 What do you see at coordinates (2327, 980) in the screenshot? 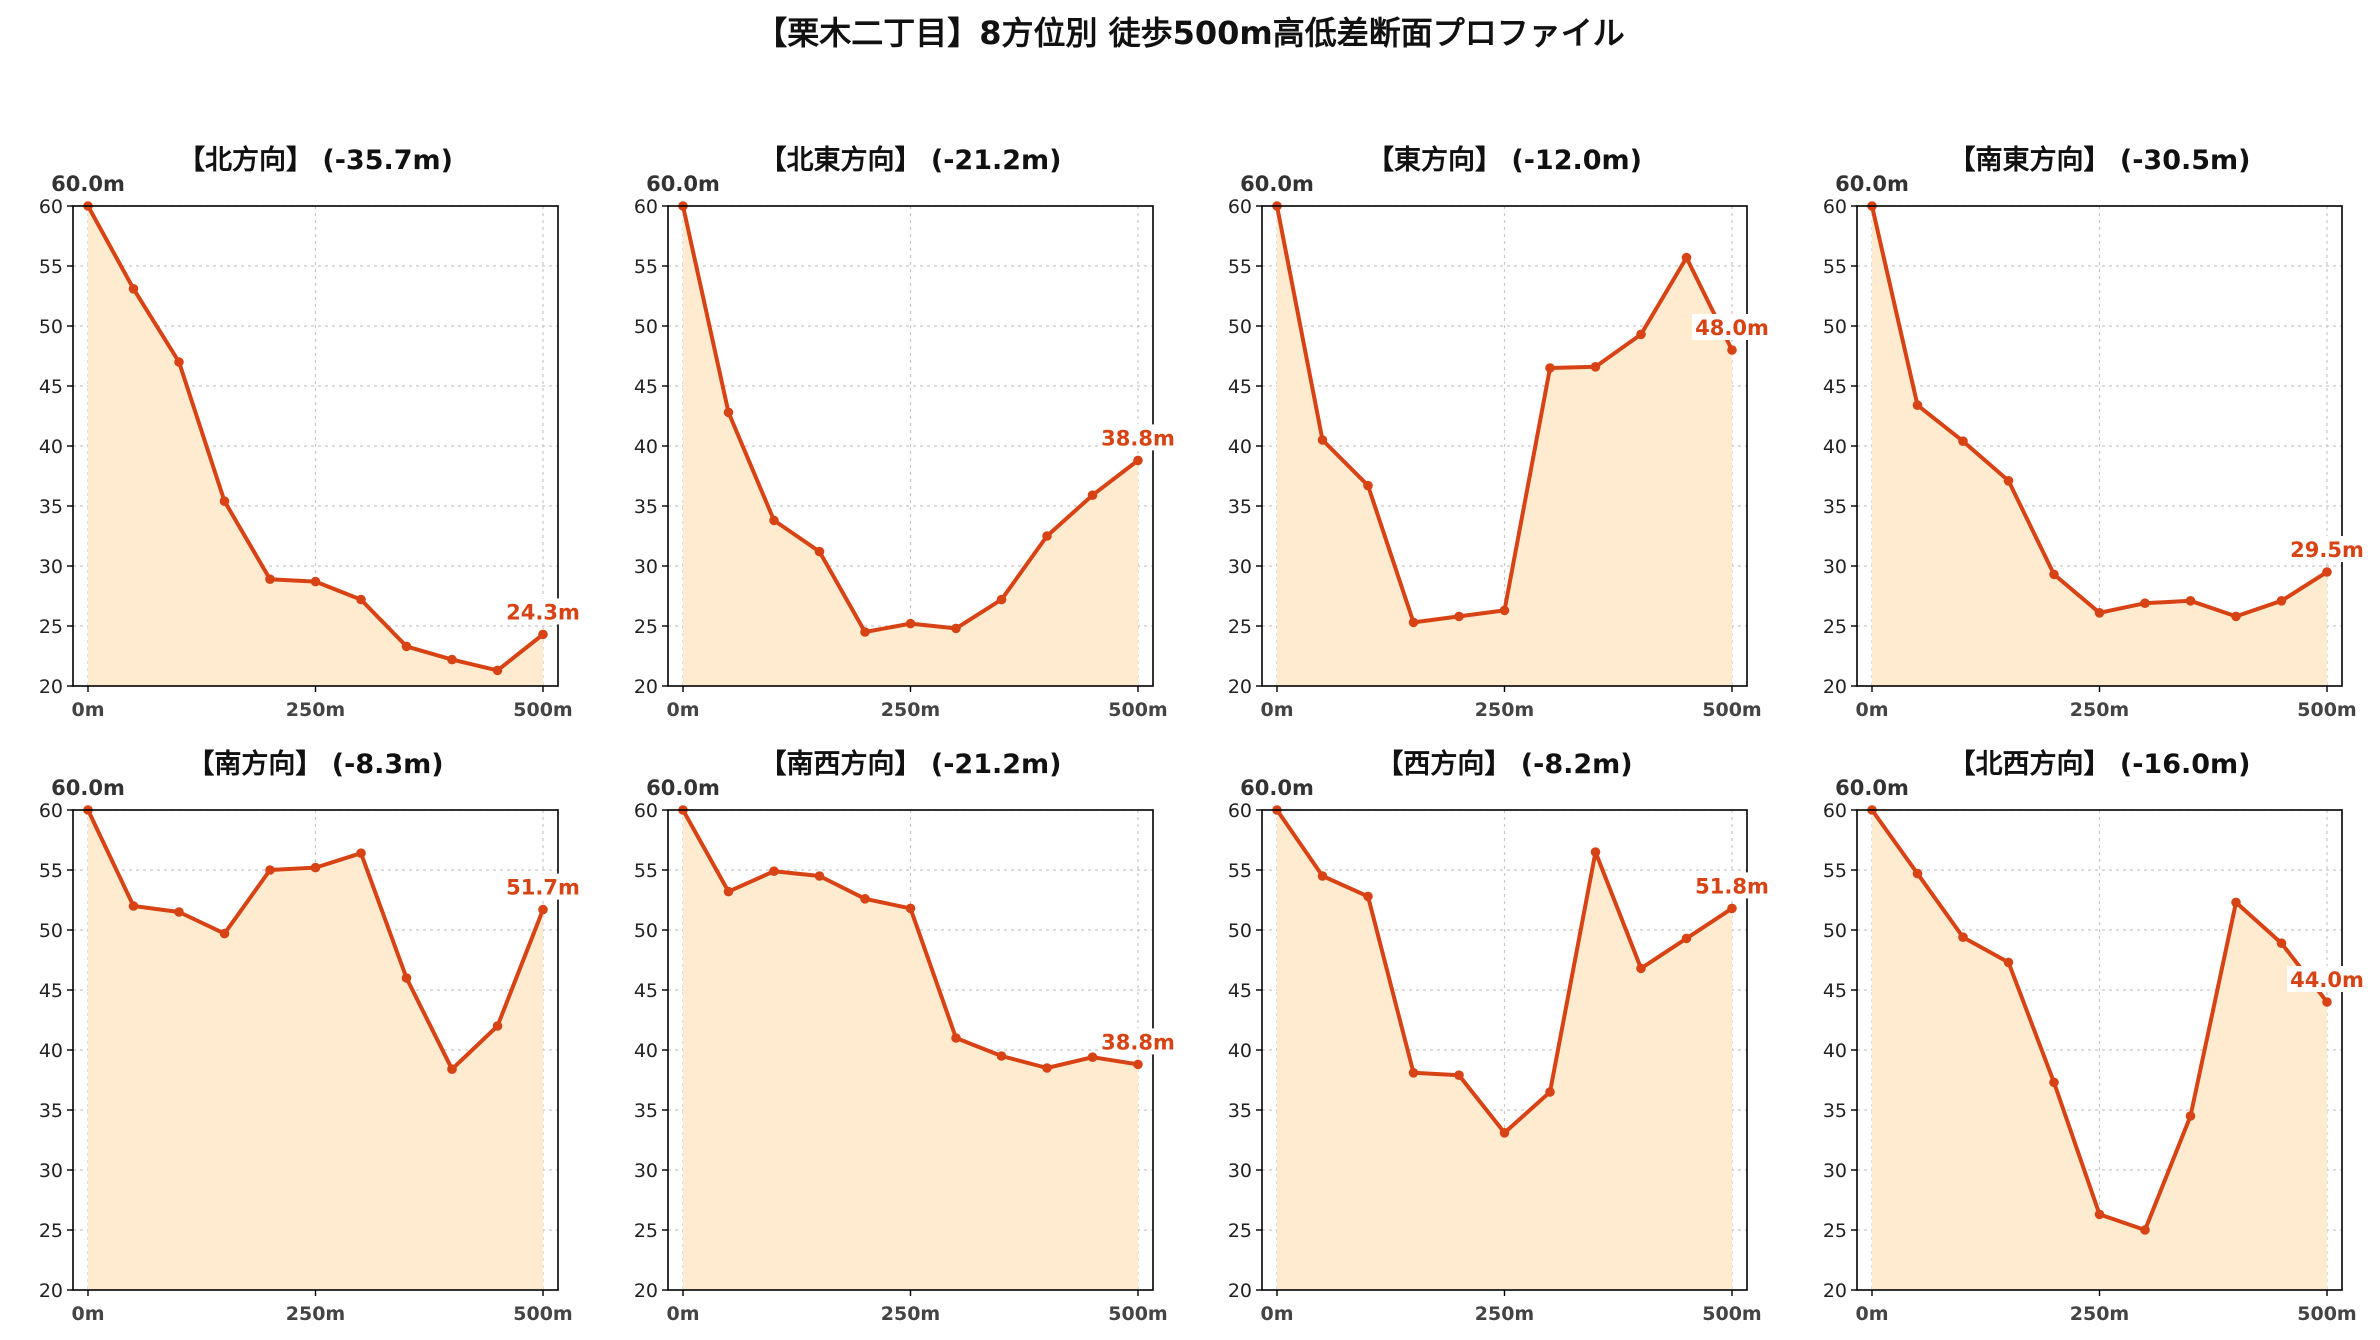
I see `end-label: 44.0m` at bounding box center [2327, 980].